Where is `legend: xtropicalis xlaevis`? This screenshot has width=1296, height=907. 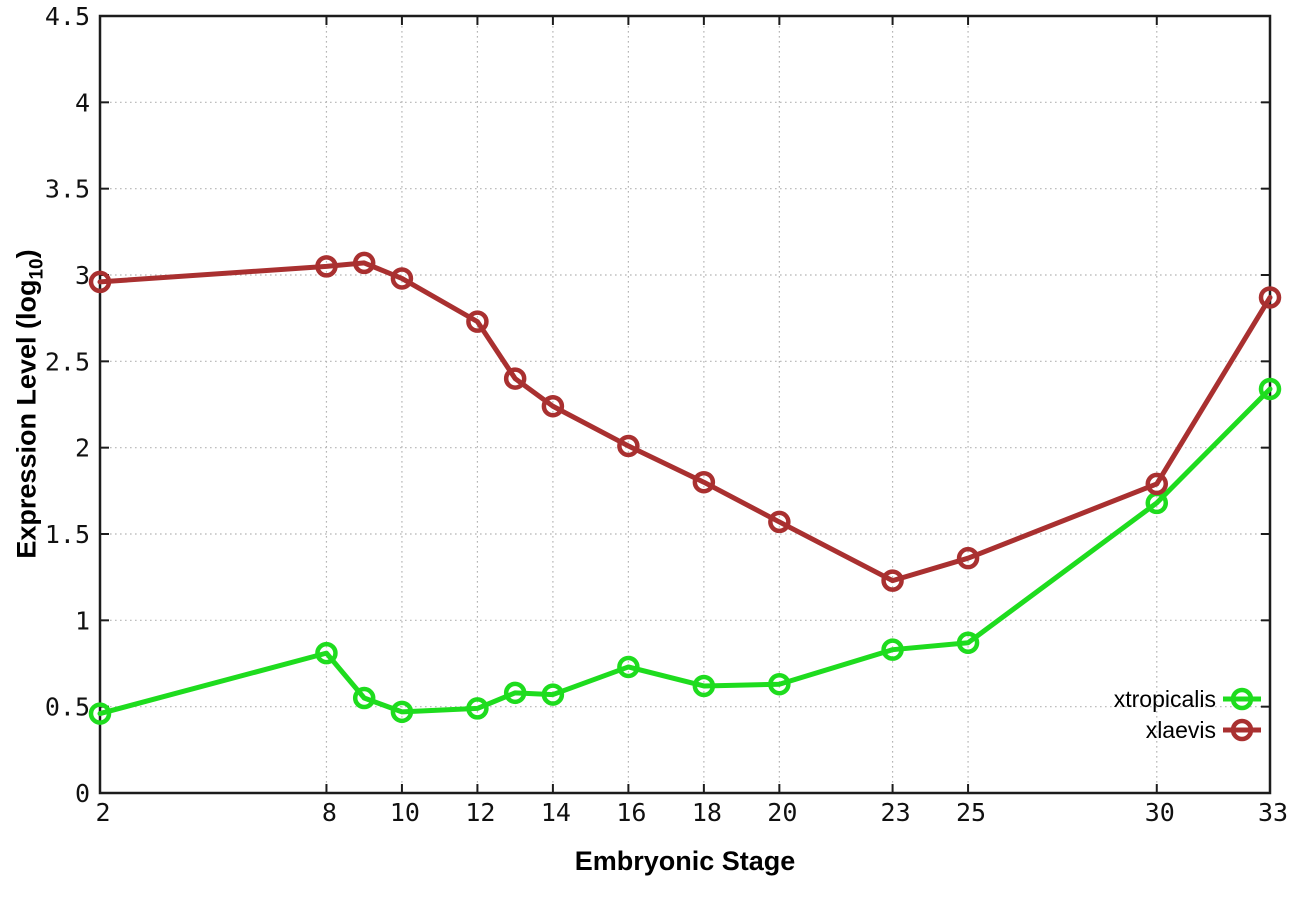
legend: xtropicalis xlaevis is located at coordinates (1187, 714).